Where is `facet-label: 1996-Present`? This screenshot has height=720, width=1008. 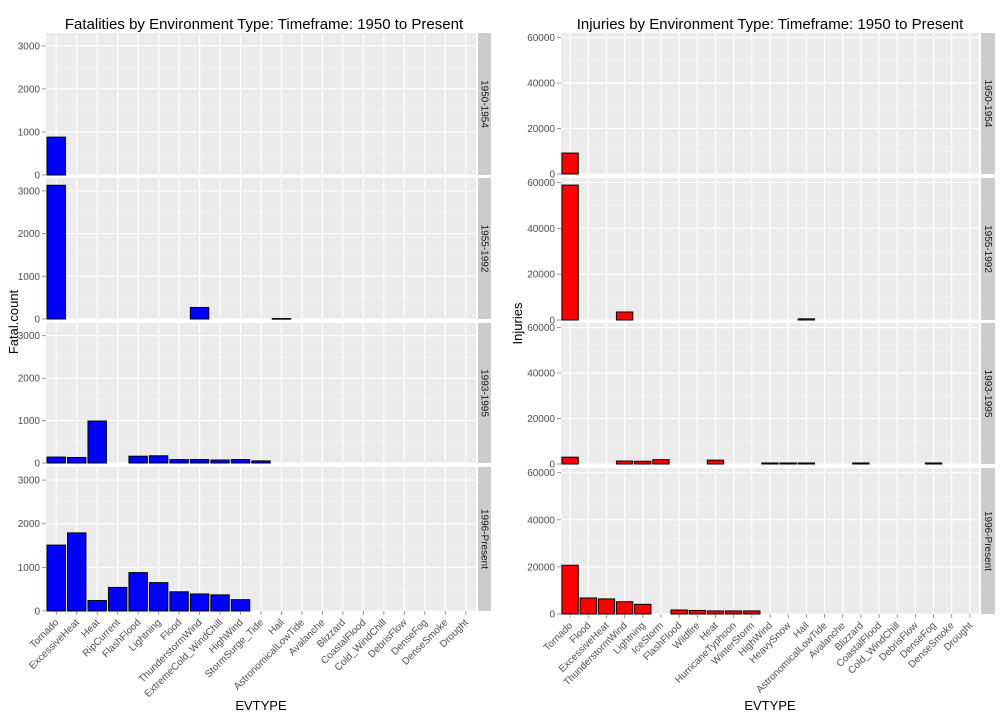
facet-label: 1996-Present is located at coordinates (484, 539).